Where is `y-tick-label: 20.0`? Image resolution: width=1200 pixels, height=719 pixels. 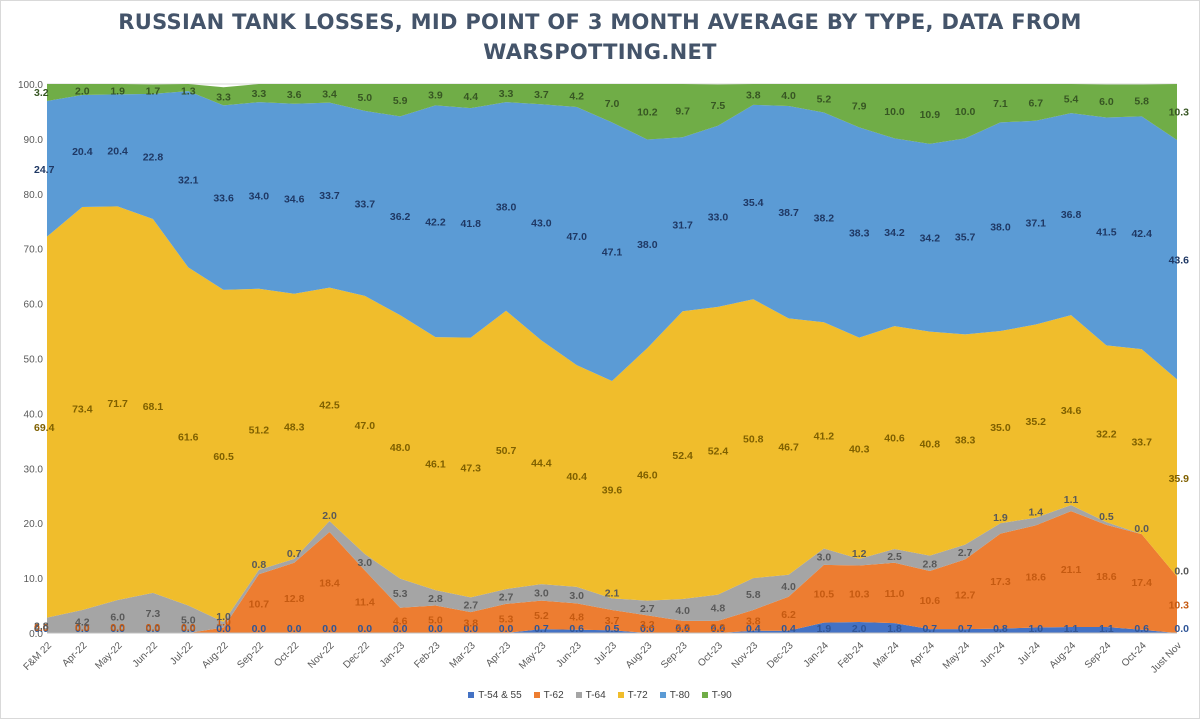 y-tick-label: 20.0 is located at coordinates (34, 524).